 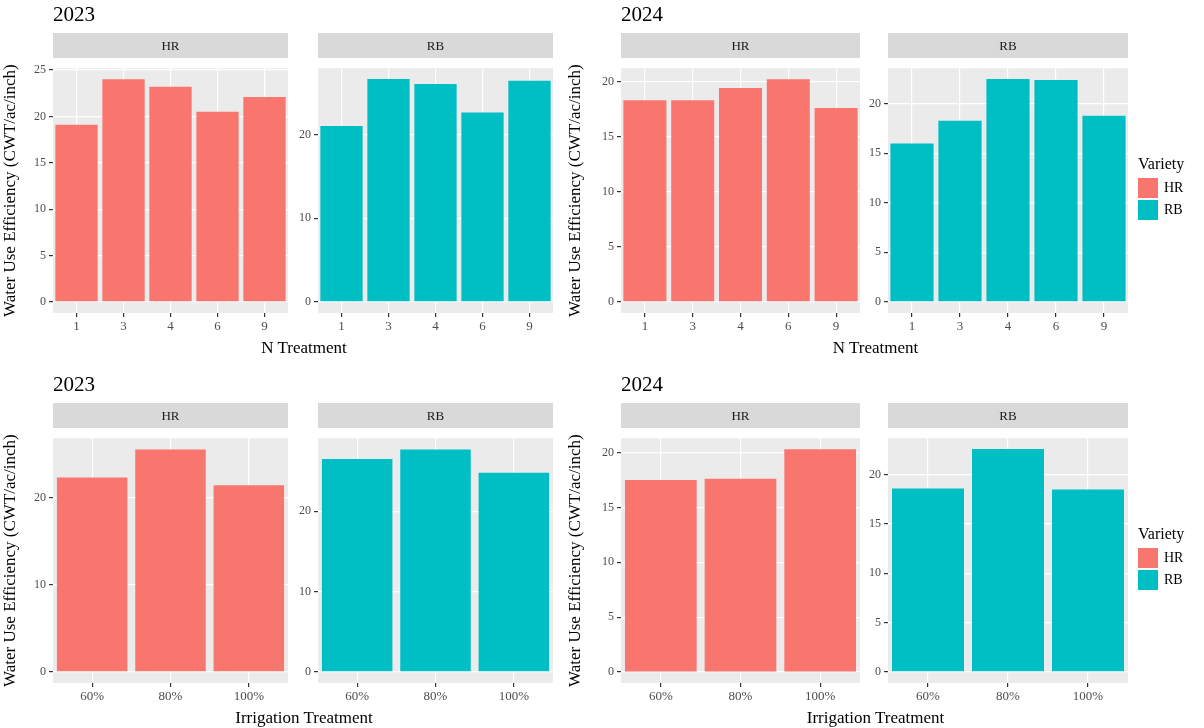 I want to click on legend-title: Variety, so click(x=1161, y=534).